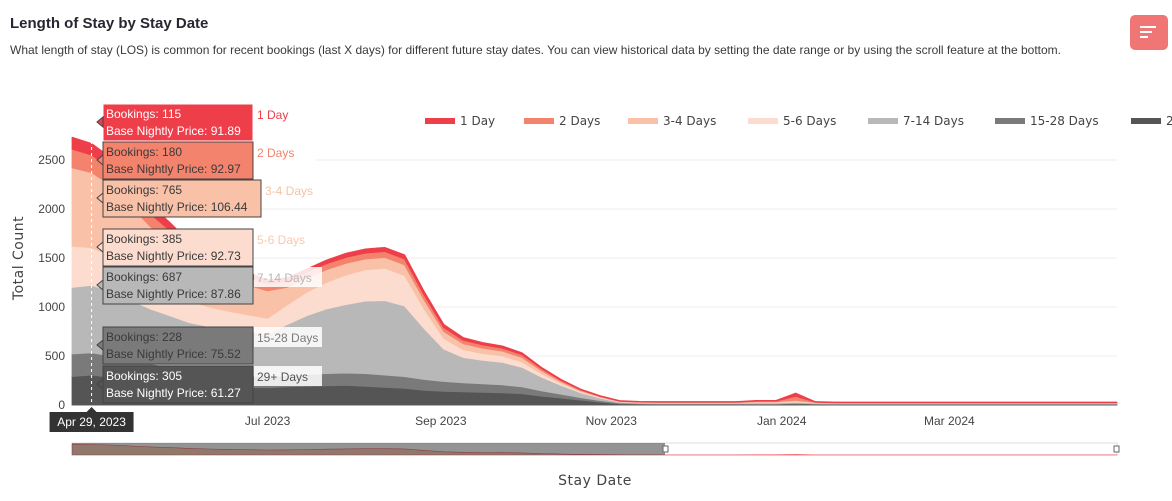  I want to click on menu-button, so click(1149, 32).